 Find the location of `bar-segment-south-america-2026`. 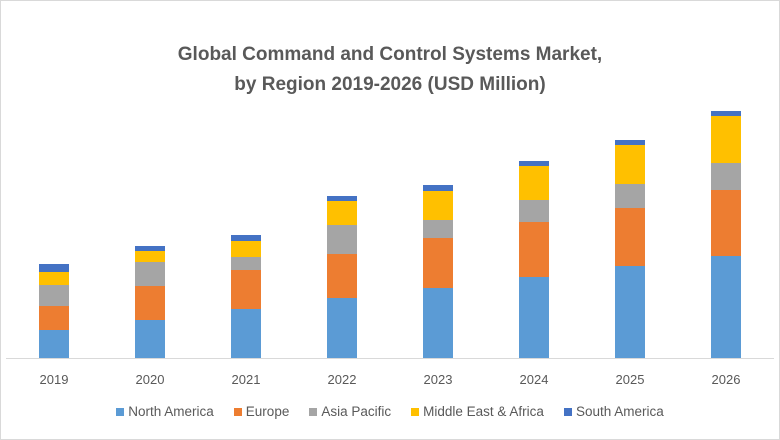

bar-segment-south-america-2026 is located at coordinates (726, 113).